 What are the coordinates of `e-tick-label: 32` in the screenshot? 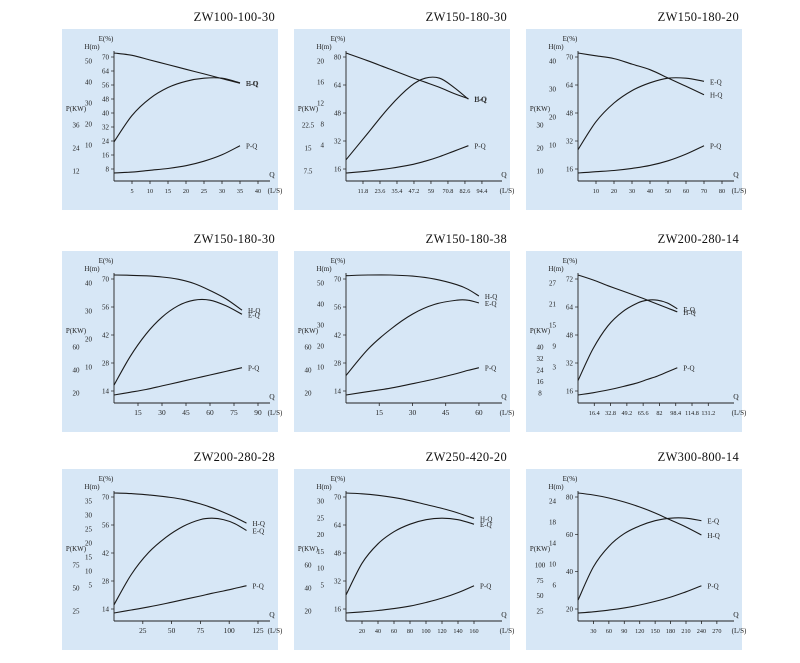 It's located at (338, 142).